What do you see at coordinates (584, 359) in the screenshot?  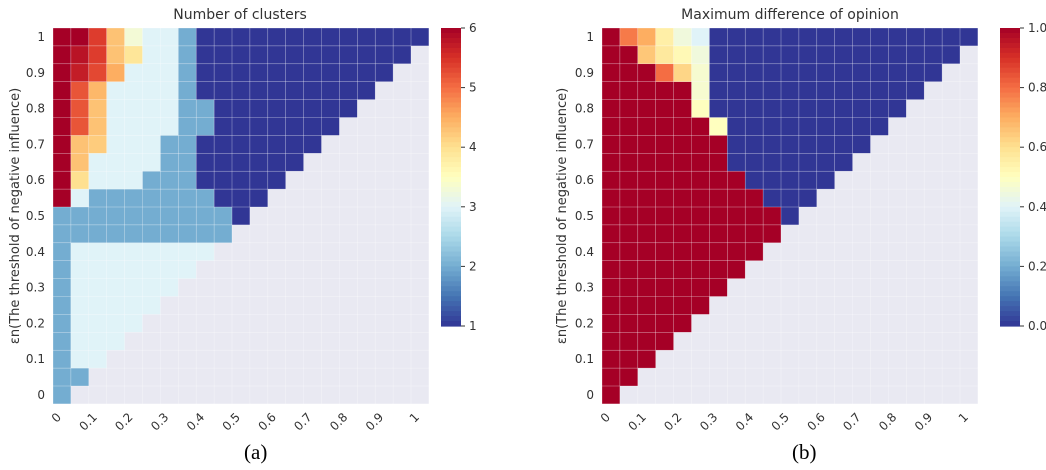 I see `y-tick-label: 0.1` at bounding box center [584, 359].